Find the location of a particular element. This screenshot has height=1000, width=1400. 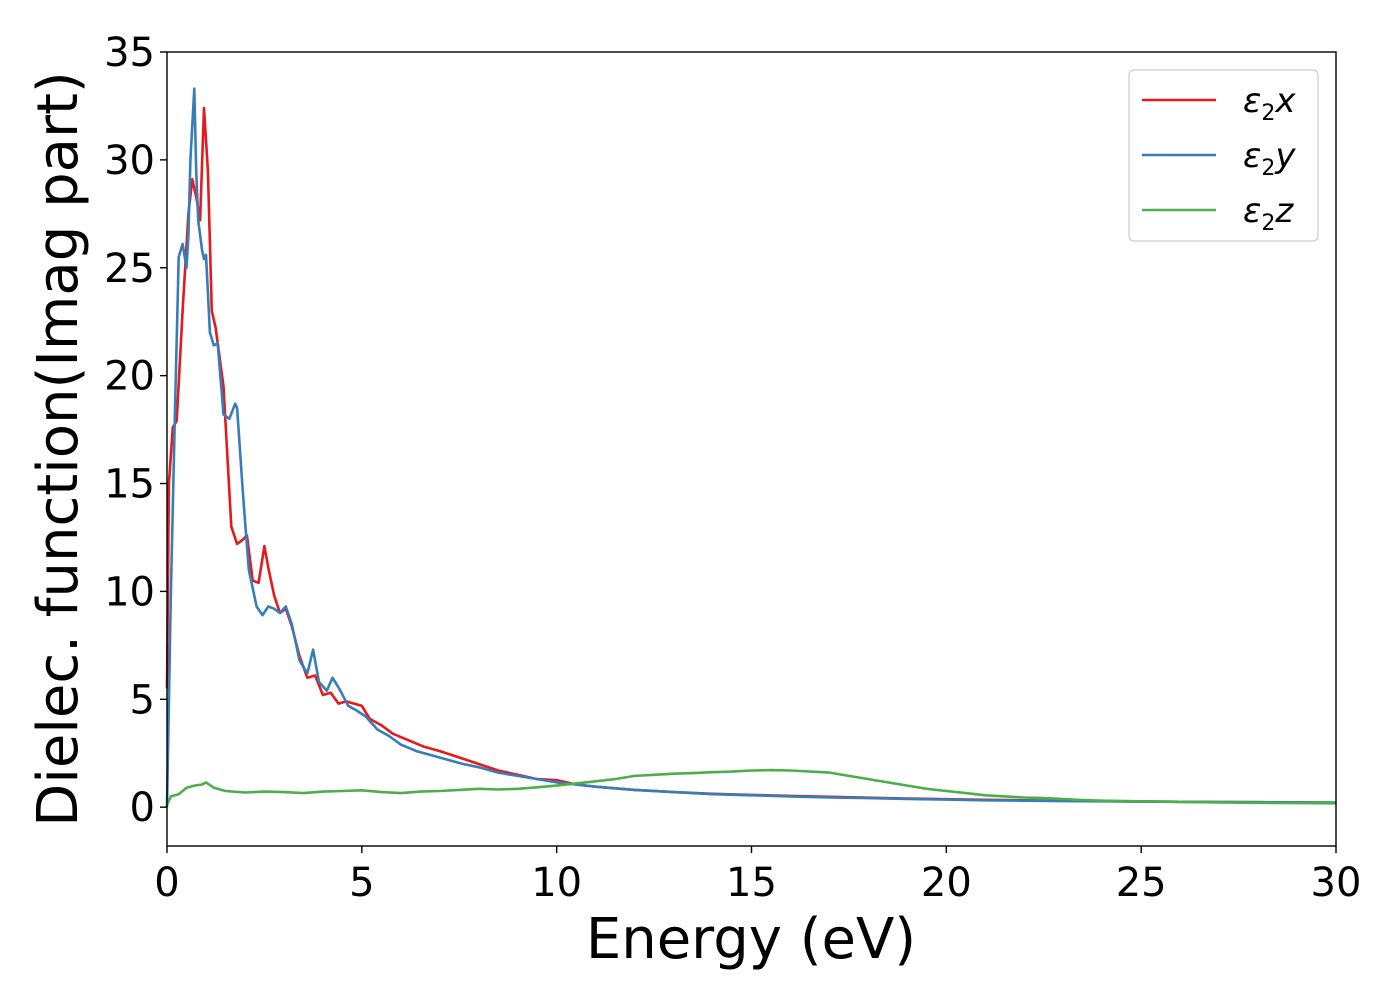

legend: ε2x ε2y ε2z is located at coordinates (1223, 155).